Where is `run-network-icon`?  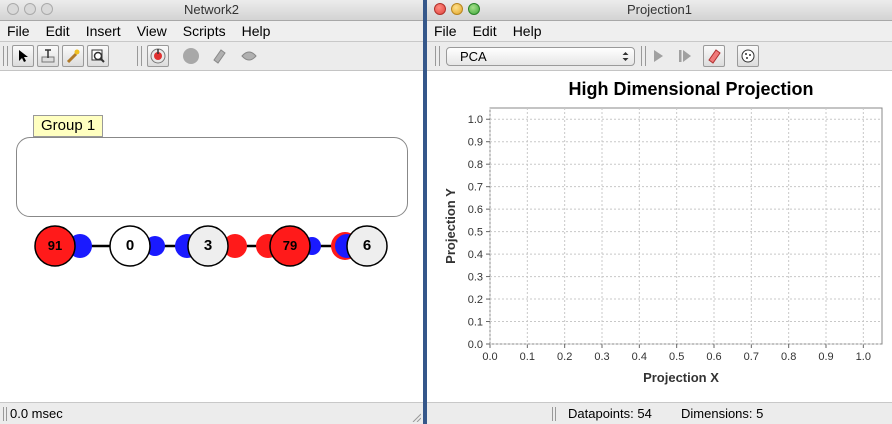 run-network-icon is located at coordinates (158, 56).